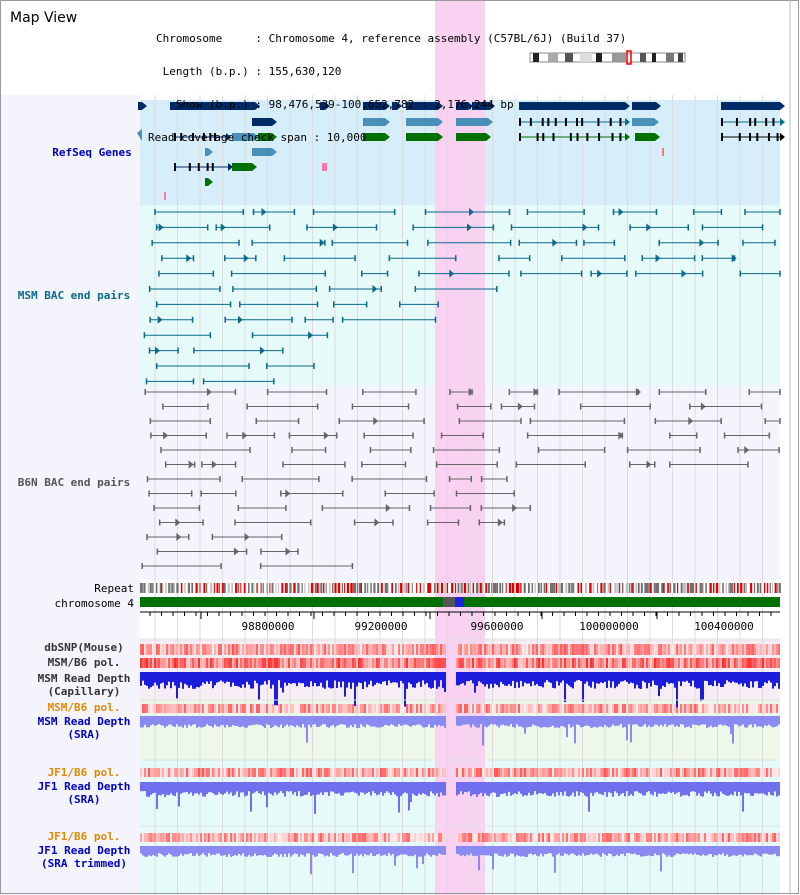 The width and height of the screenshot is (800, 895). What do you see at coordinates (84, 707) in the screenshot?
I see `track-label-msm-b6-pol-sra: MSM/B6 pol.` at bounding box center [84, 707].